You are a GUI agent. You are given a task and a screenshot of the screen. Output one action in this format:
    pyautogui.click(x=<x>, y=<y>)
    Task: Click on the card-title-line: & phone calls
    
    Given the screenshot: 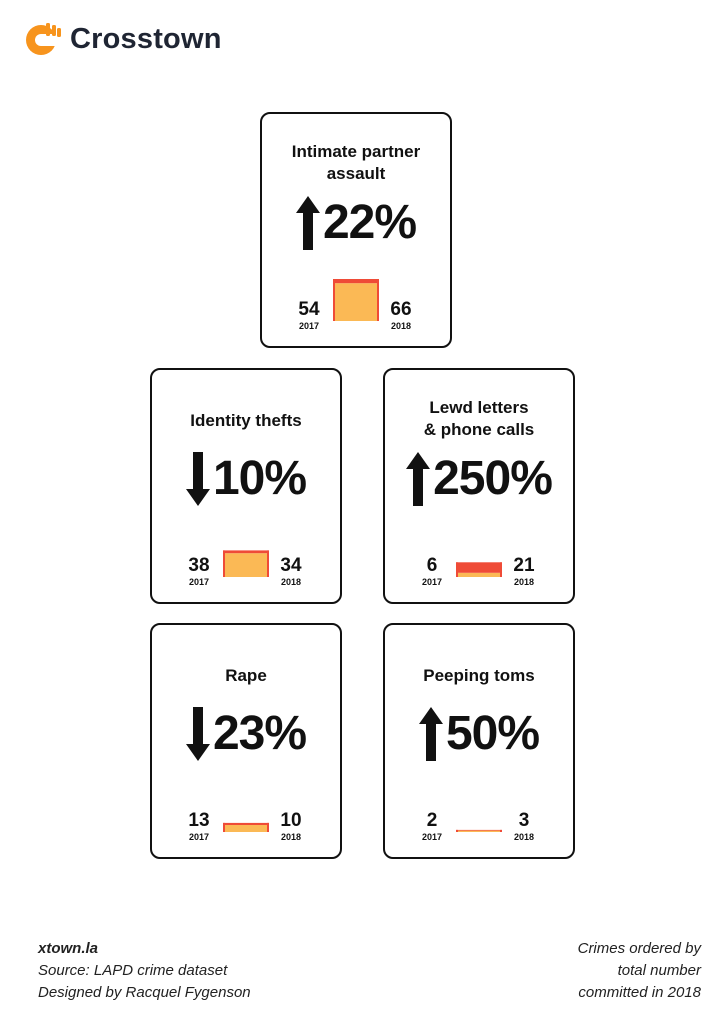 What is the action you would take?
    pyautogui.click(x=479, y=429)
    